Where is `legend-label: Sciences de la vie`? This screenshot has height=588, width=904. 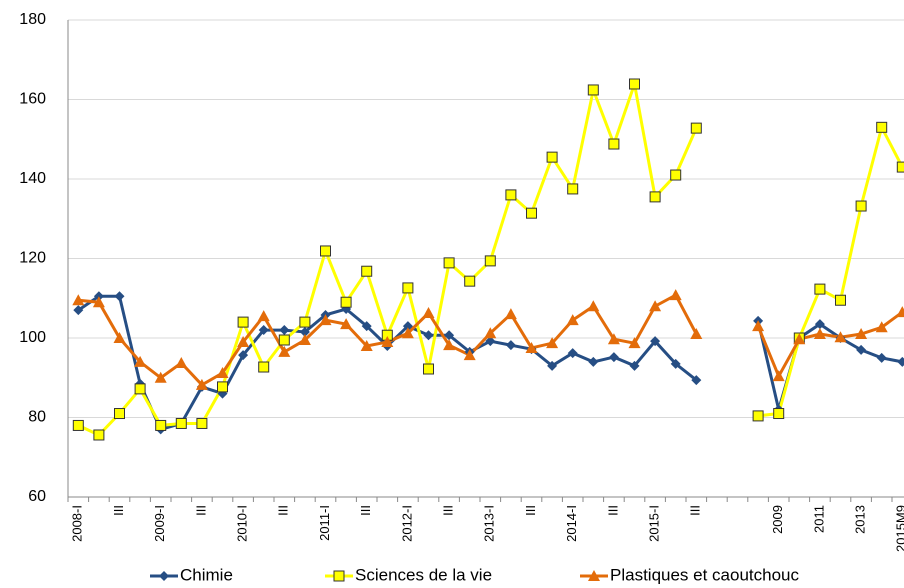 legend-label: Sciences de la vie is located at coordinates (423, 574).